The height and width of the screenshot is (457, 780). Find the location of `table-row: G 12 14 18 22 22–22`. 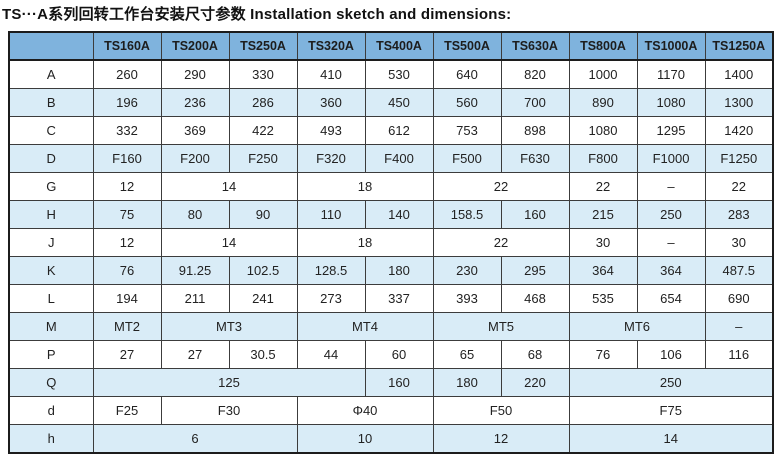

table-row: G 12 14 18 22 22–22 is located at coordinates (391, 186).